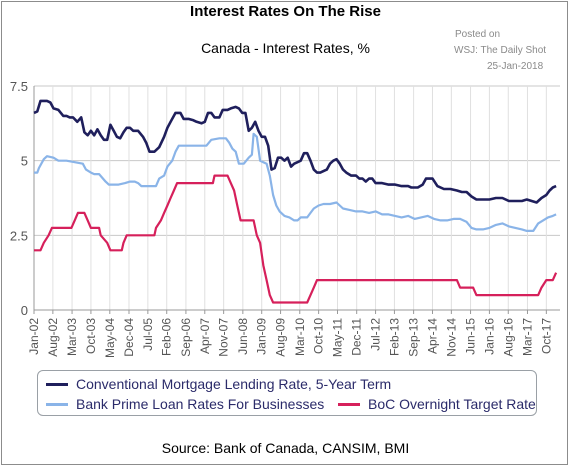 This screenshot has width=571, height=468. I want to click on x-tick-label: Apr-14, so click(432, 336).